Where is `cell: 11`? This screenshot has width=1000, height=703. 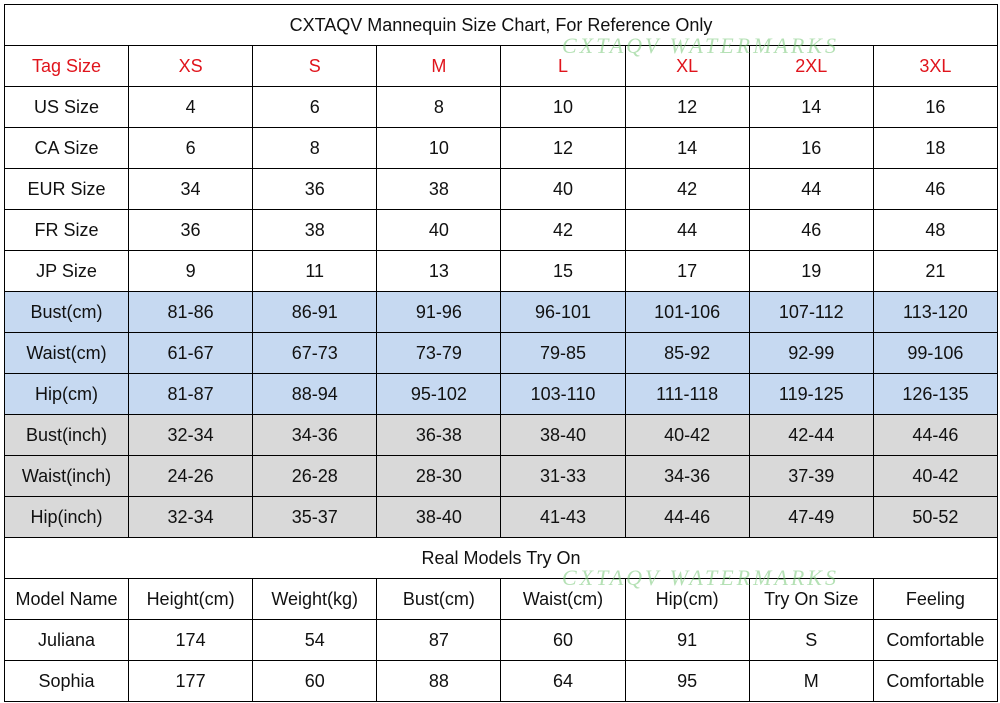
cell: 11 is located at coordinates (315, 271).